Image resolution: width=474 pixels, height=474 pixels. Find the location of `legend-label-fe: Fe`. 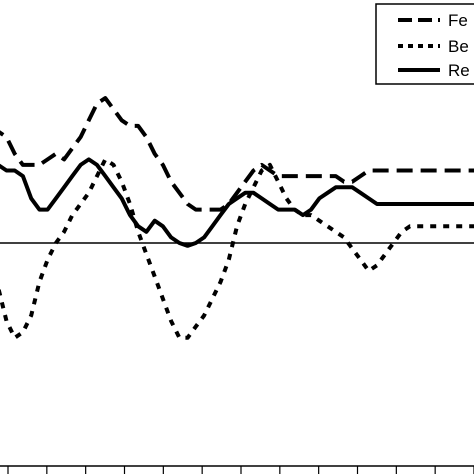

legend-label-fe: Fe is located at coordinates (458, 20).